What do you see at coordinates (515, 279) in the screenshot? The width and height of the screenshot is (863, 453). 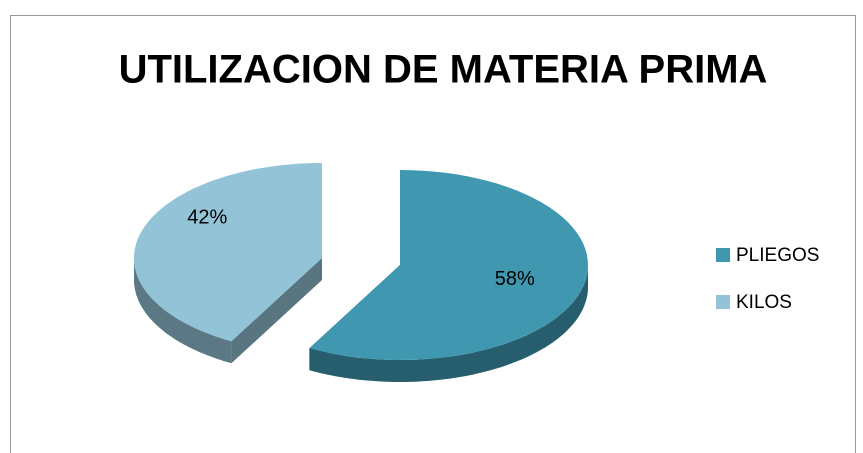 I see `data-label: 58%` at bounding box center [515, 279].